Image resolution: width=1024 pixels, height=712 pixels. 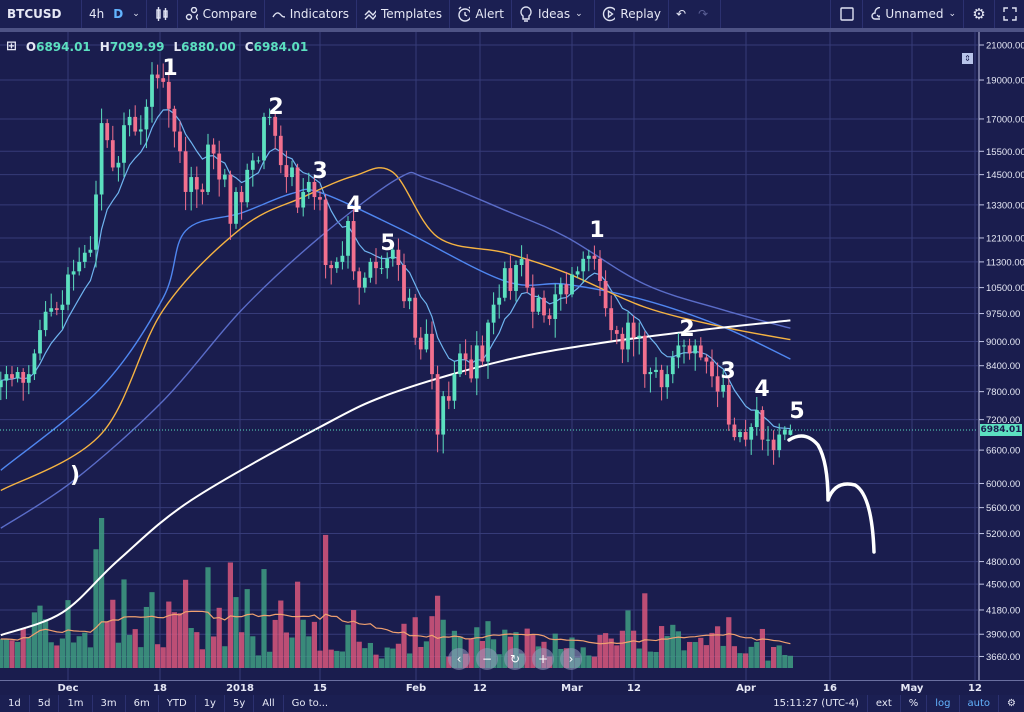 What do you see at coordinates (884, 703) in the screenshot?
I see `ext-toggle: ext` at bounding box center [884, 703].